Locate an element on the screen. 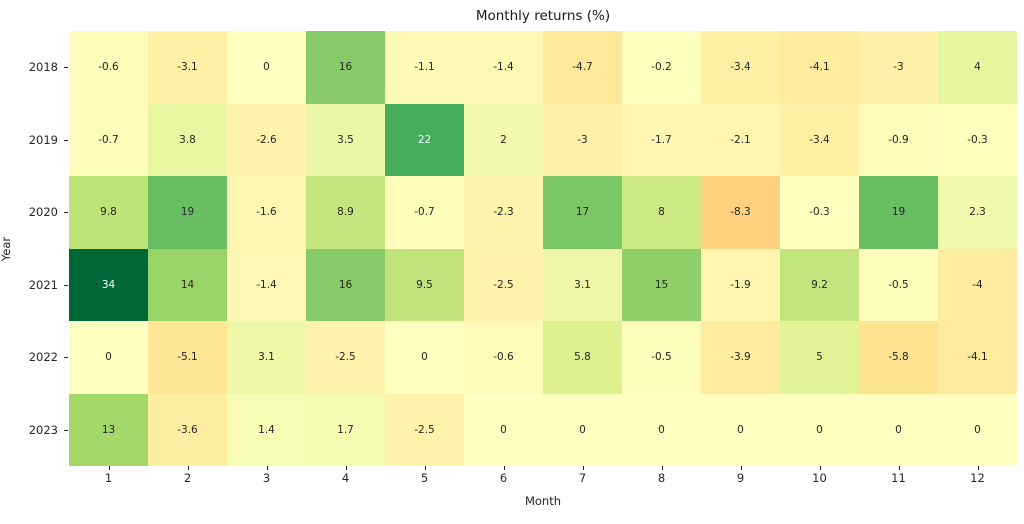 This screenshot has width=1024, height=524. x-tick-label: 7 is located at coordinates (582, 478).